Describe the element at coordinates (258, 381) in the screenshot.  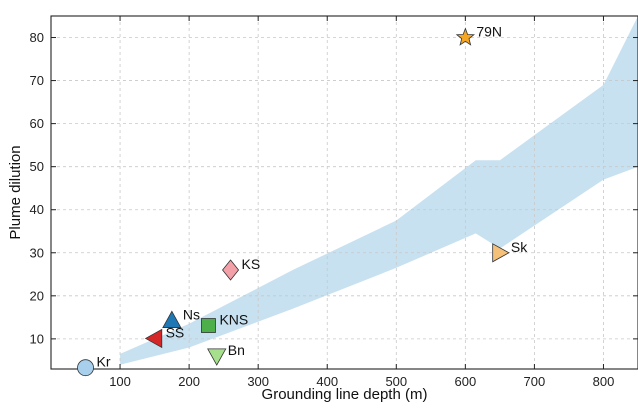
I see `x-tick-label: 300` at that location.